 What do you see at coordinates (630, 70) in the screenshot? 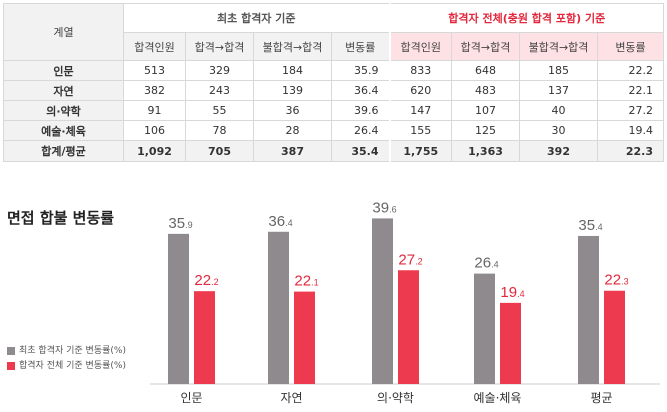
I see `table-cell: 22.2` at bounding box center [630, 70].